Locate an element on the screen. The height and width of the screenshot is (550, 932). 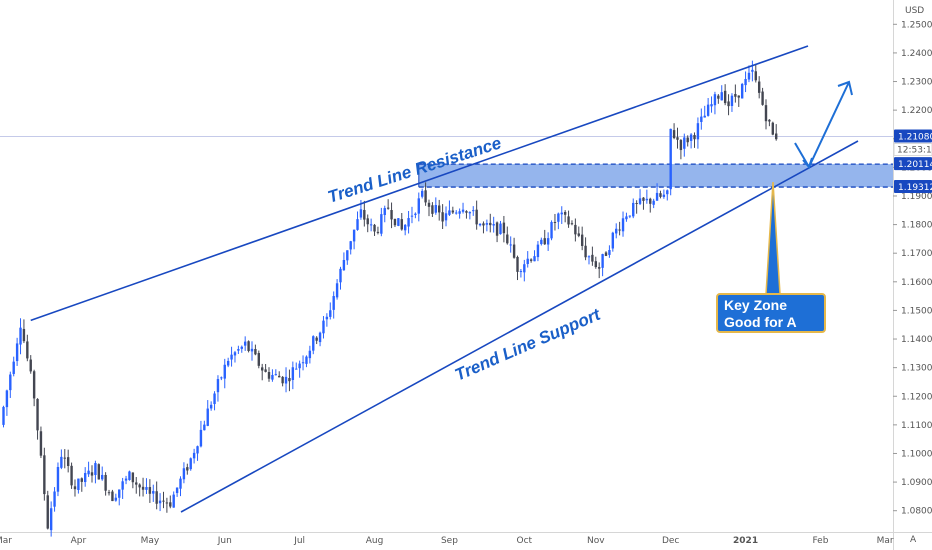
y-tick-label: 1.16000 is located at coordinates (916, 283).